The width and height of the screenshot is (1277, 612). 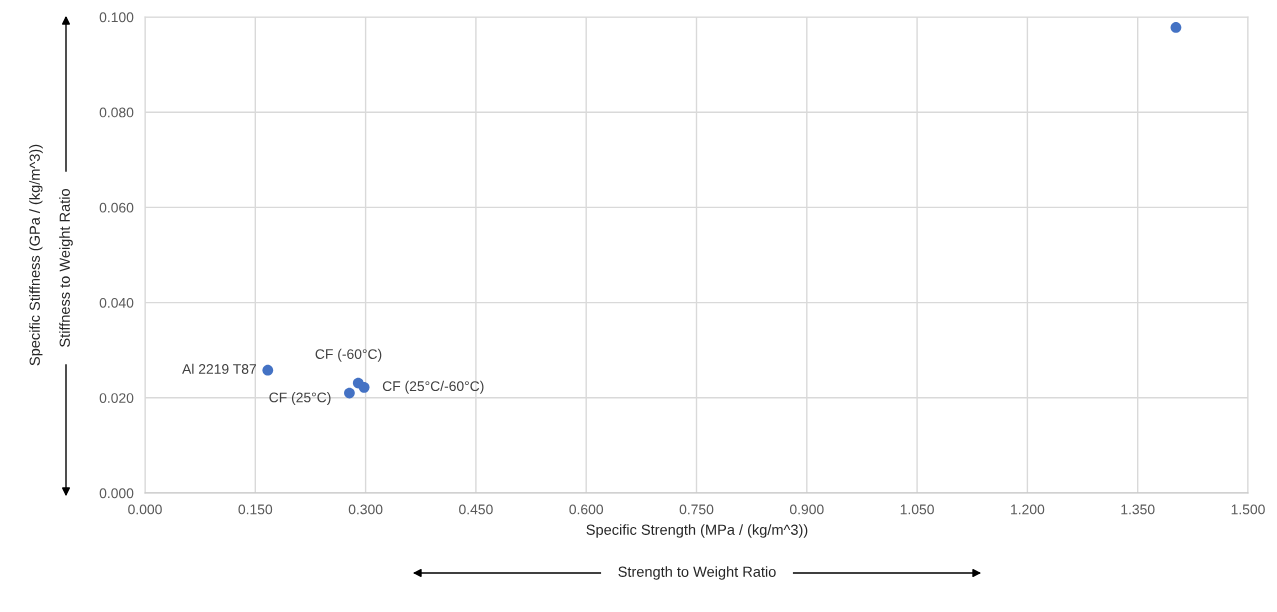 What do you see at coordinates (255, 509) in the screenshot?
I see `x-tick-label: 0.150` at bounding box center [255, 509].